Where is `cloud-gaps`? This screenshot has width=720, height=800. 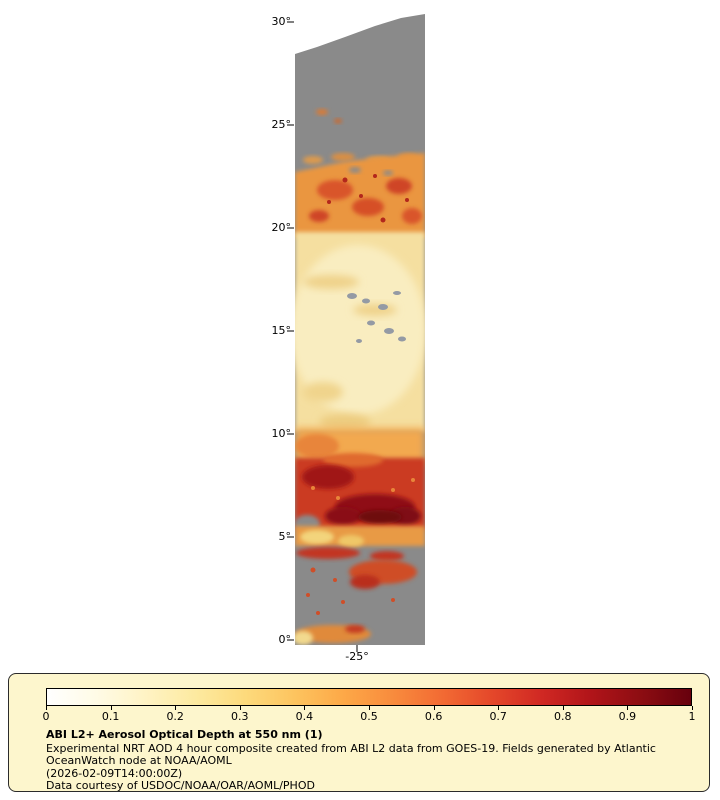 cloud-gaps is located at coordinates (376, 317).